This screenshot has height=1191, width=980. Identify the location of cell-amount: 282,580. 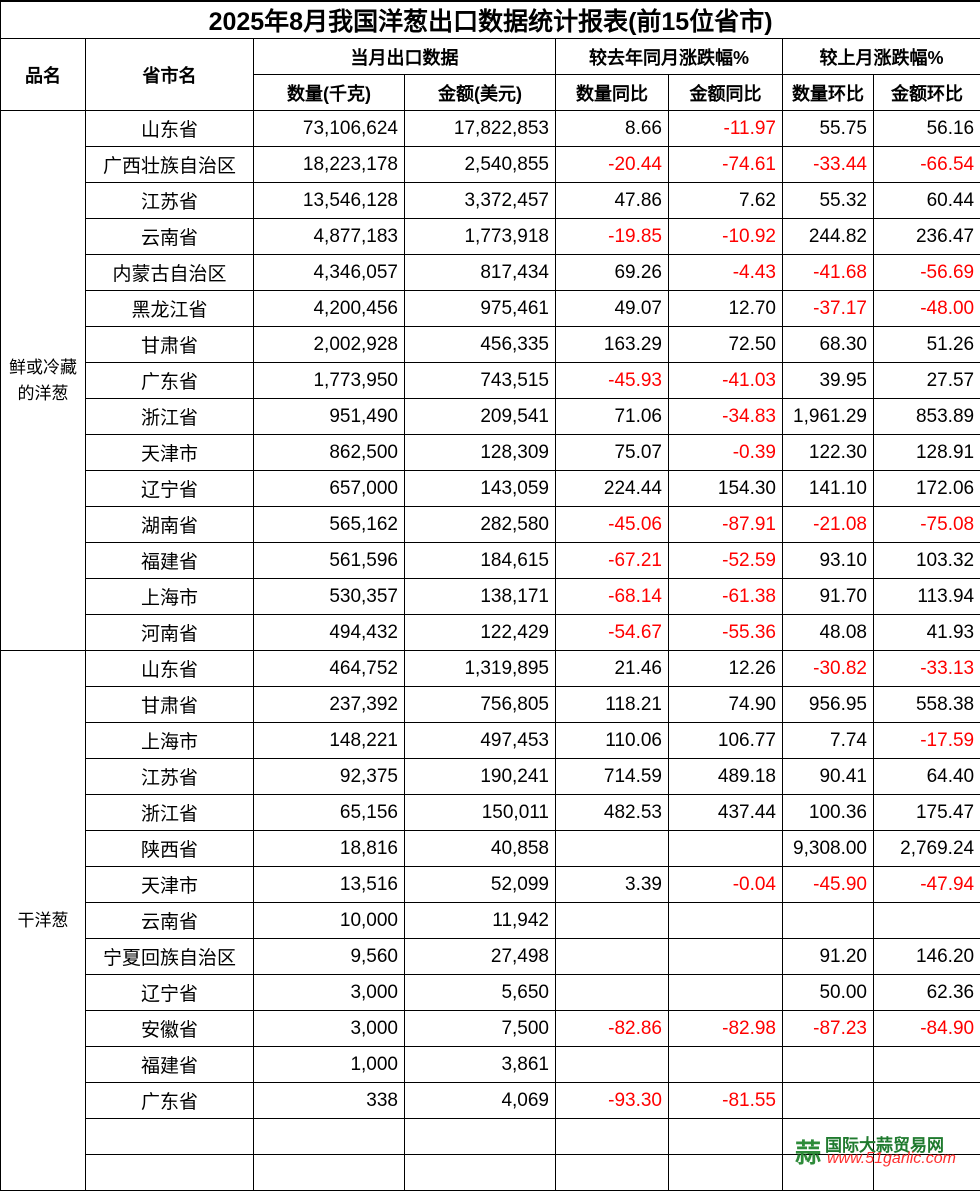
(480, 525).